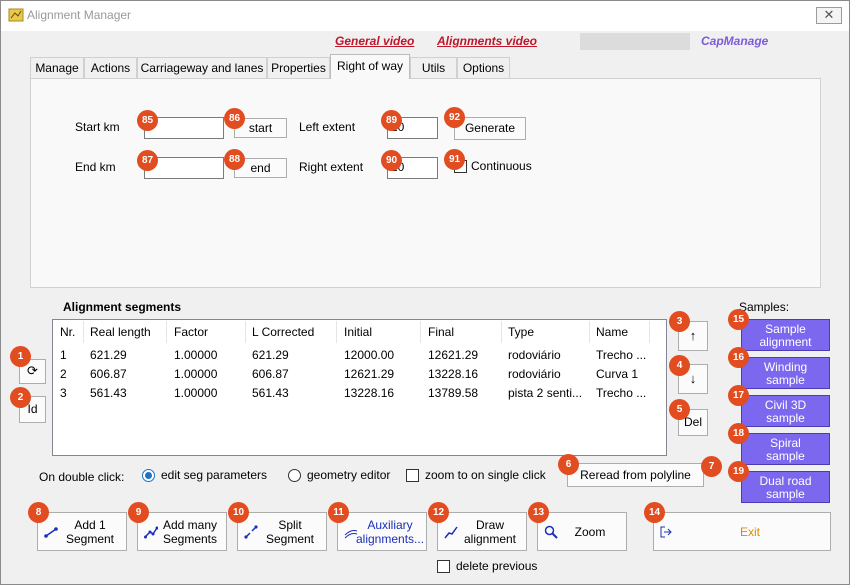 This screenshot has width=850, height=585. Describe the element at coordinates (538, 512) in the screenshot. I see `annotation-badge: 13` at that location.